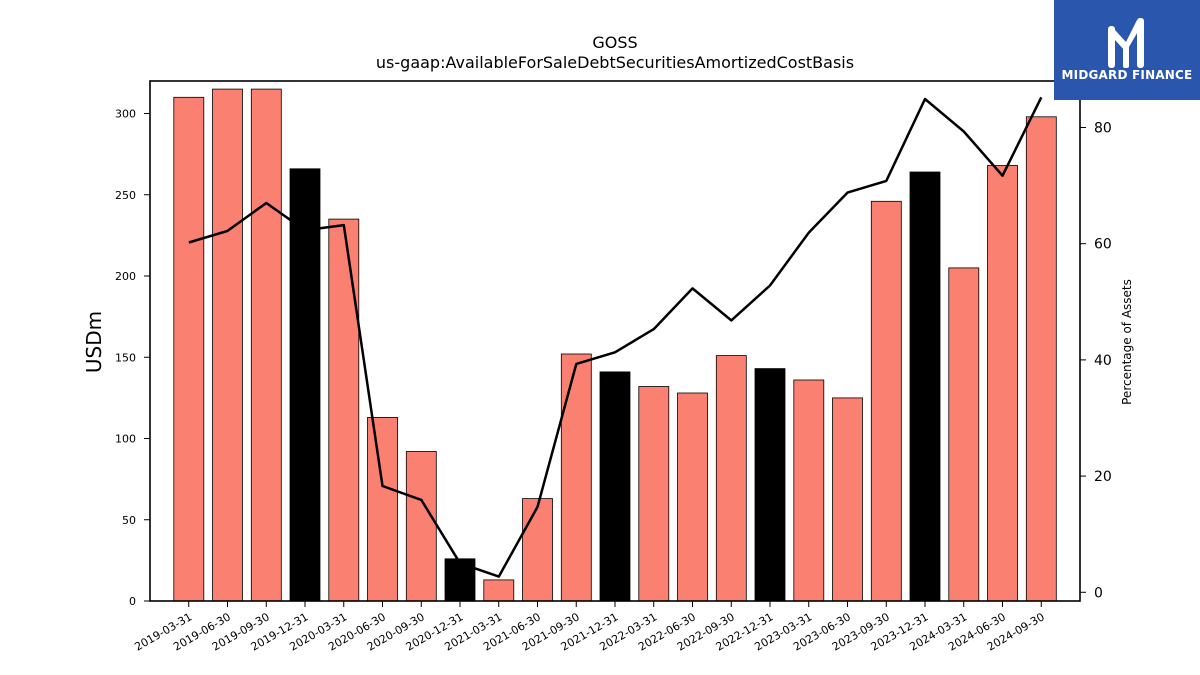  What do you see at coordinates (1098, 593) in the screenshot?
I see `y2-tick-label: 0` at bounding box center [1098, 593].